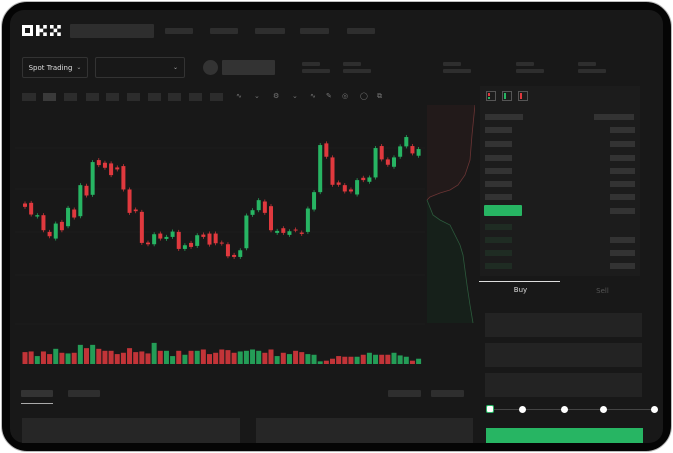 Image resolution: width=673 pixels, height=453 pixels. What do you see at coordinates (490, 409) in the screenshot?
I see `slider-handle` at bounding box center [490, 409].